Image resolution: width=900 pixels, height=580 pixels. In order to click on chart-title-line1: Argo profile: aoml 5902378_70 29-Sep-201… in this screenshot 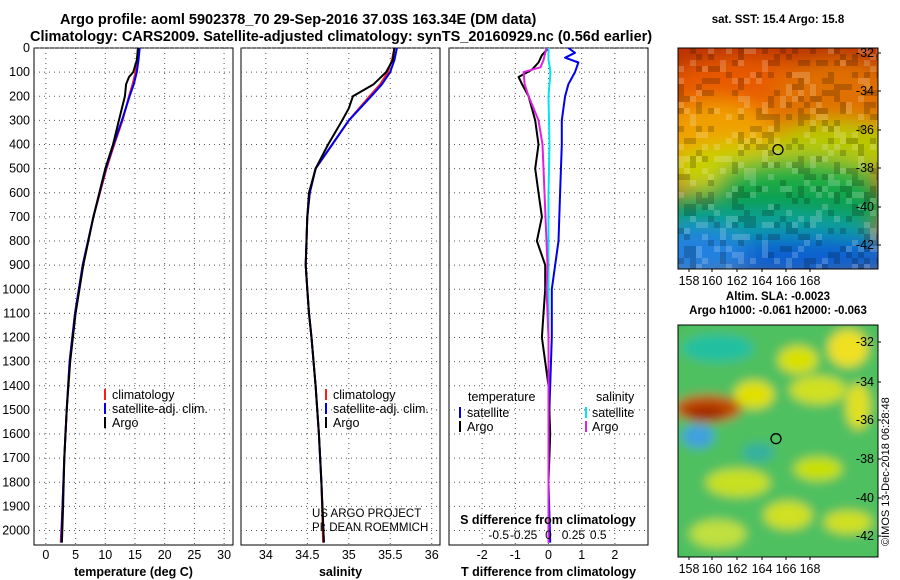, I will do `click(298, 20)`.